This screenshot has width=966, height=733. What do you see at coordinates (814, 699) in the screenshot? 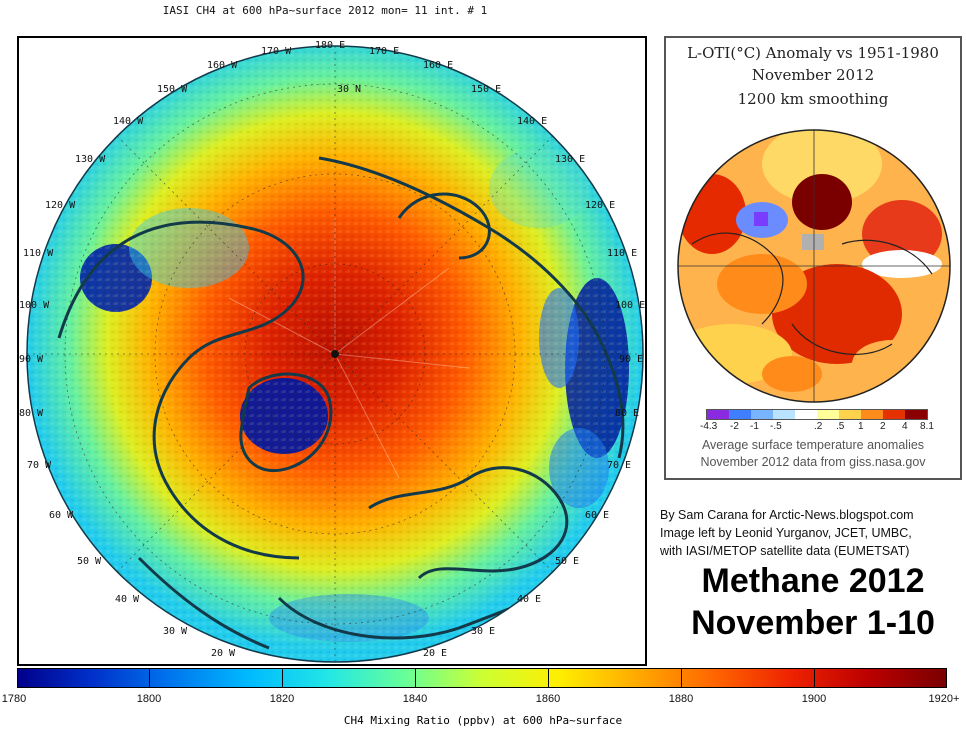
I see `colorbar-label: 1900` at bounding box center [814, 699].